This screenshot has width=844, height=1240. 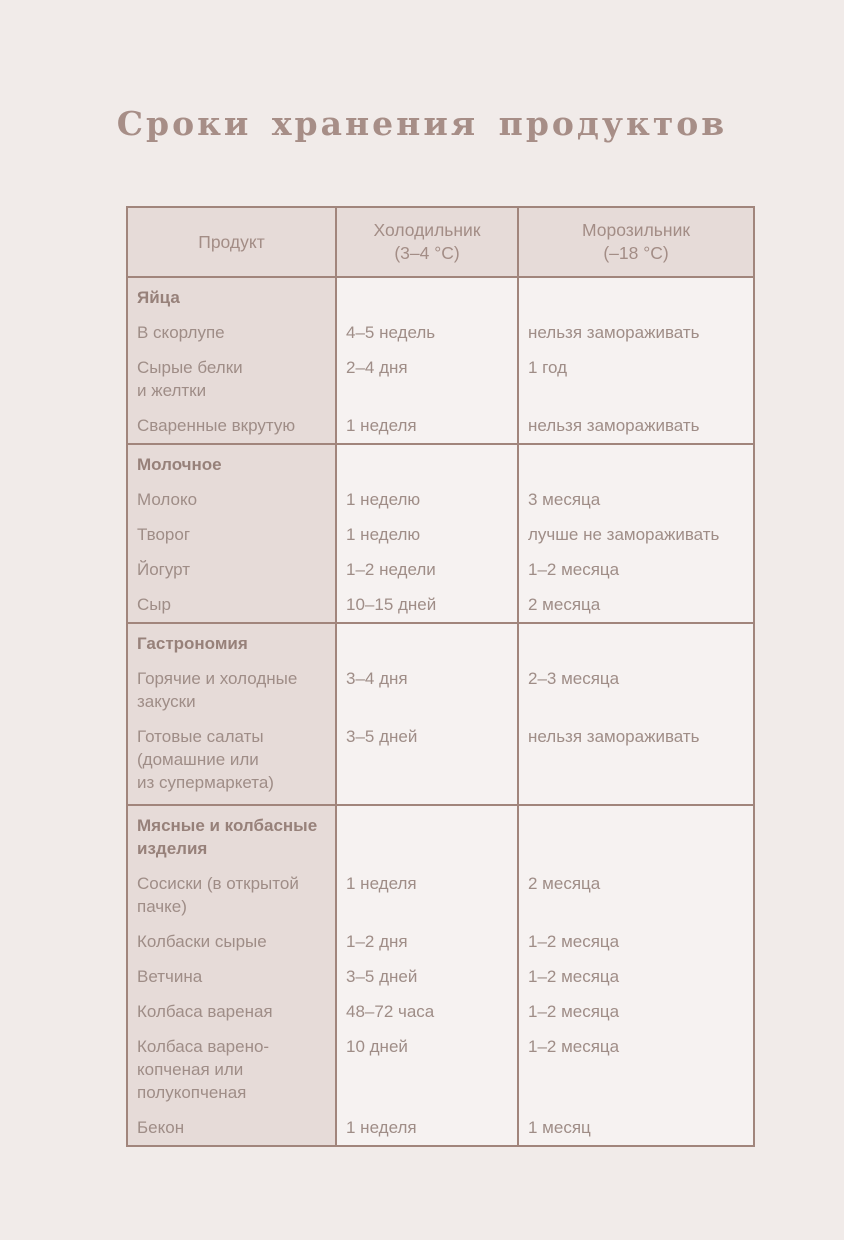 I want to click on table-row: Сыр 10–15 дней 2 месяца, so click(x=440, y=605).